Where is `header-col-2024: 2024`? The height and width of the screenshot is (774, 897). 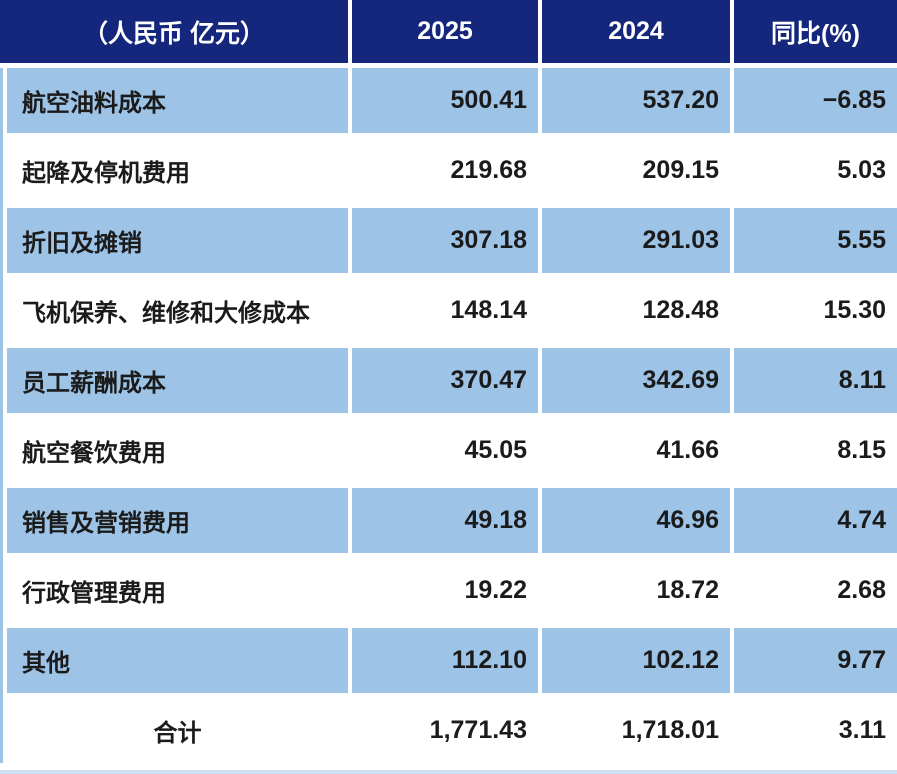
header-col-2024: 2024 is located at coordinates (636, 31).